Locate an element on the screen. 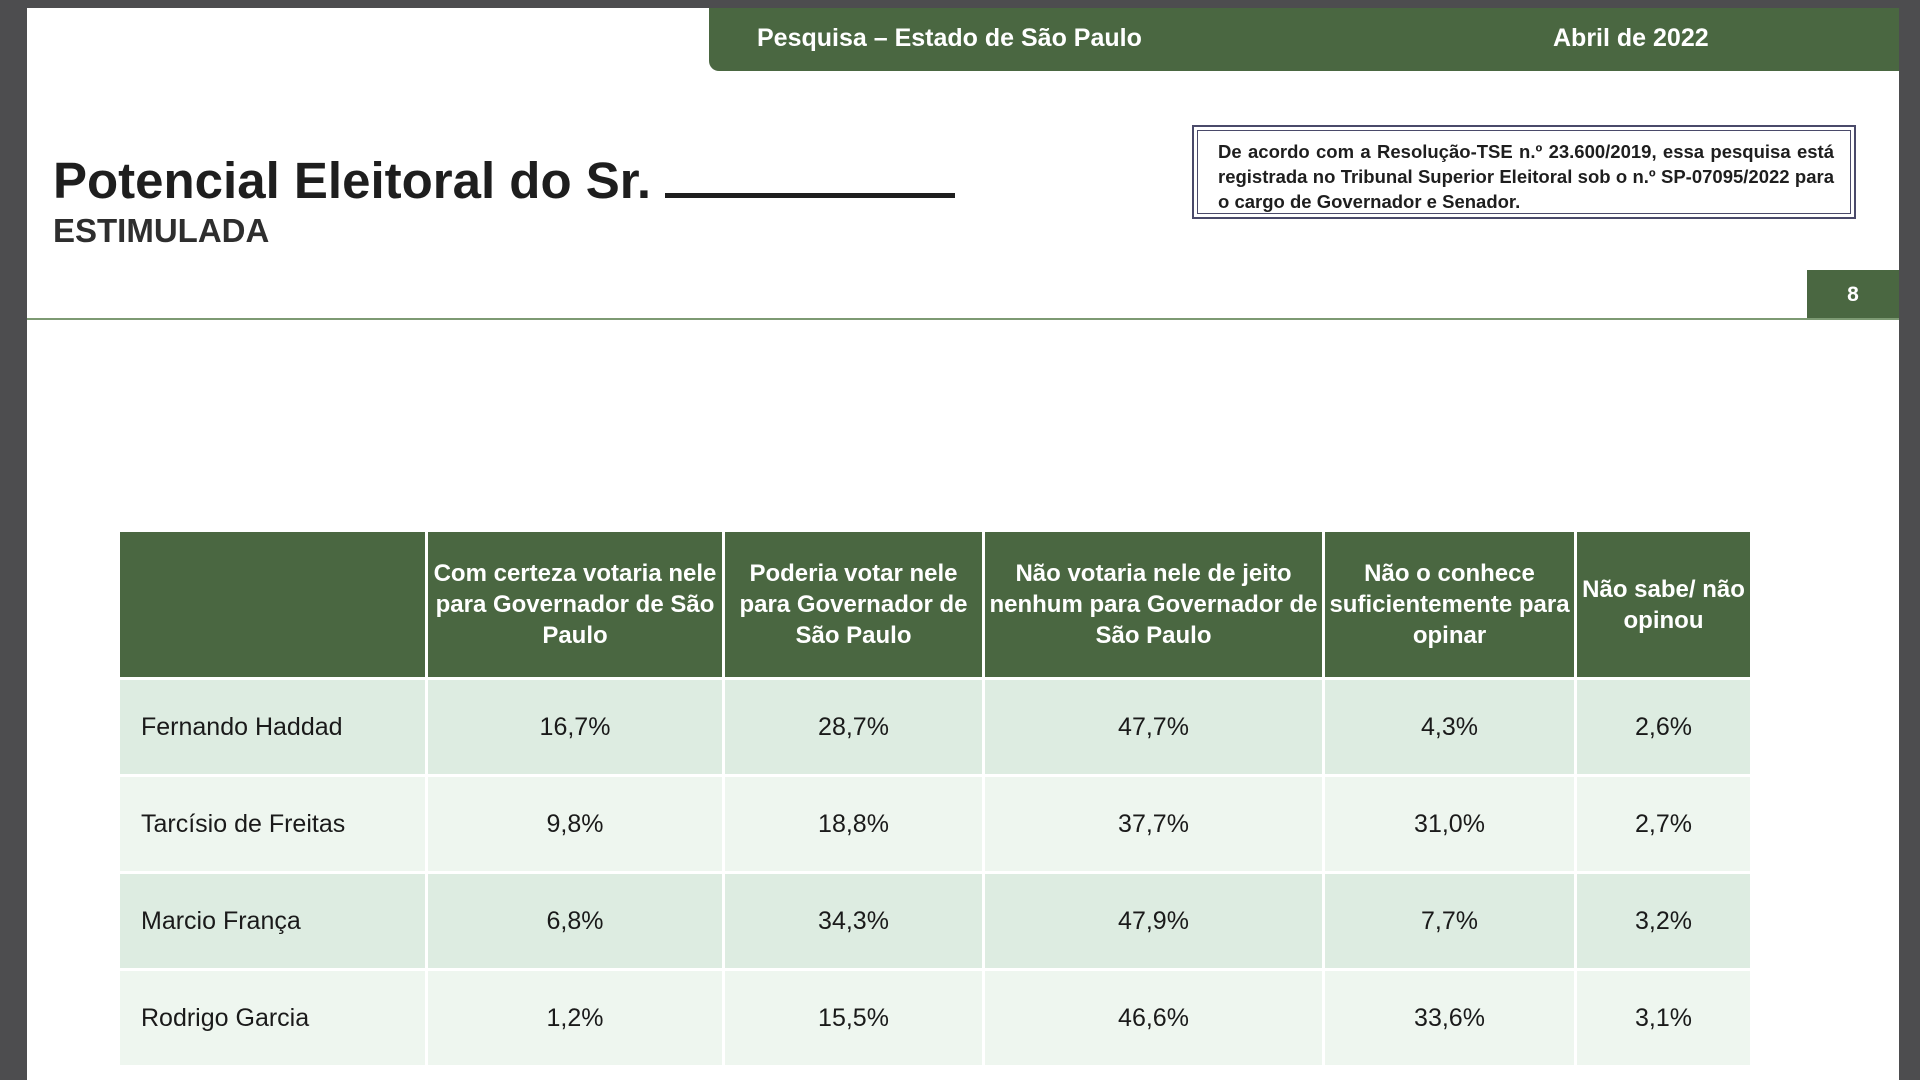  table-cell: 3,1% is located at coordinates (1663, 1018).